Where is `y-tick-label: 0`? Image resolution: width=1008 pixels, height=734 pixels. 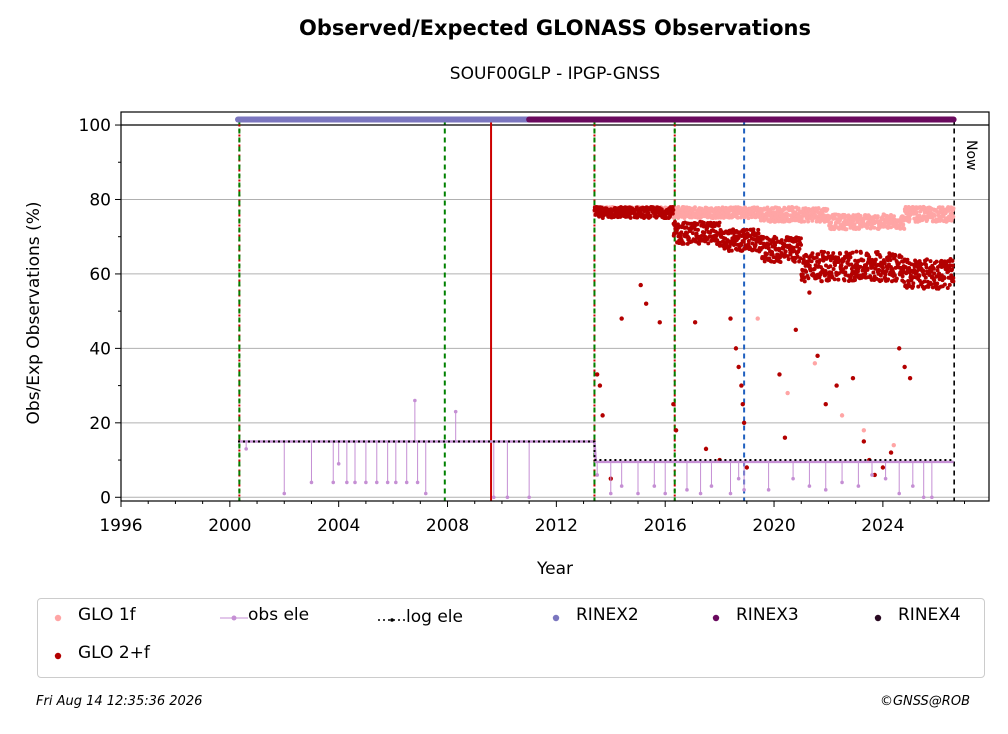 y-tick-label: 0 is located at coordinates (105, 498).